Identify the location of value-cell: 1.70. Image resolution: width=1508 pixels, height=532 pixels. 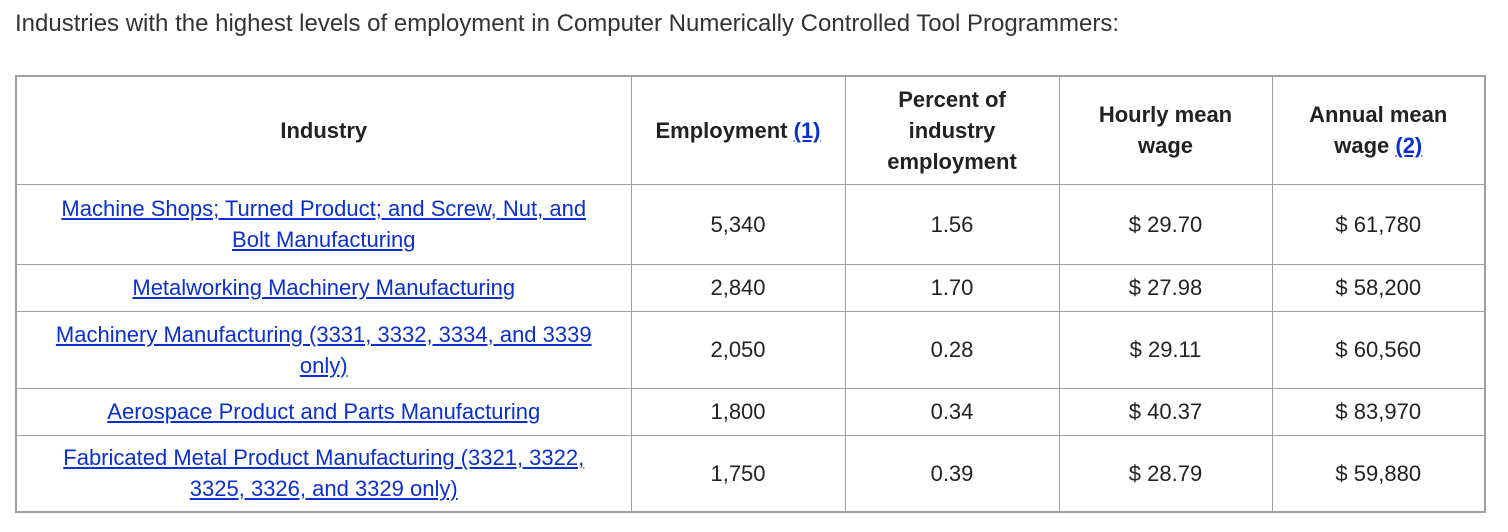
(952, 287).